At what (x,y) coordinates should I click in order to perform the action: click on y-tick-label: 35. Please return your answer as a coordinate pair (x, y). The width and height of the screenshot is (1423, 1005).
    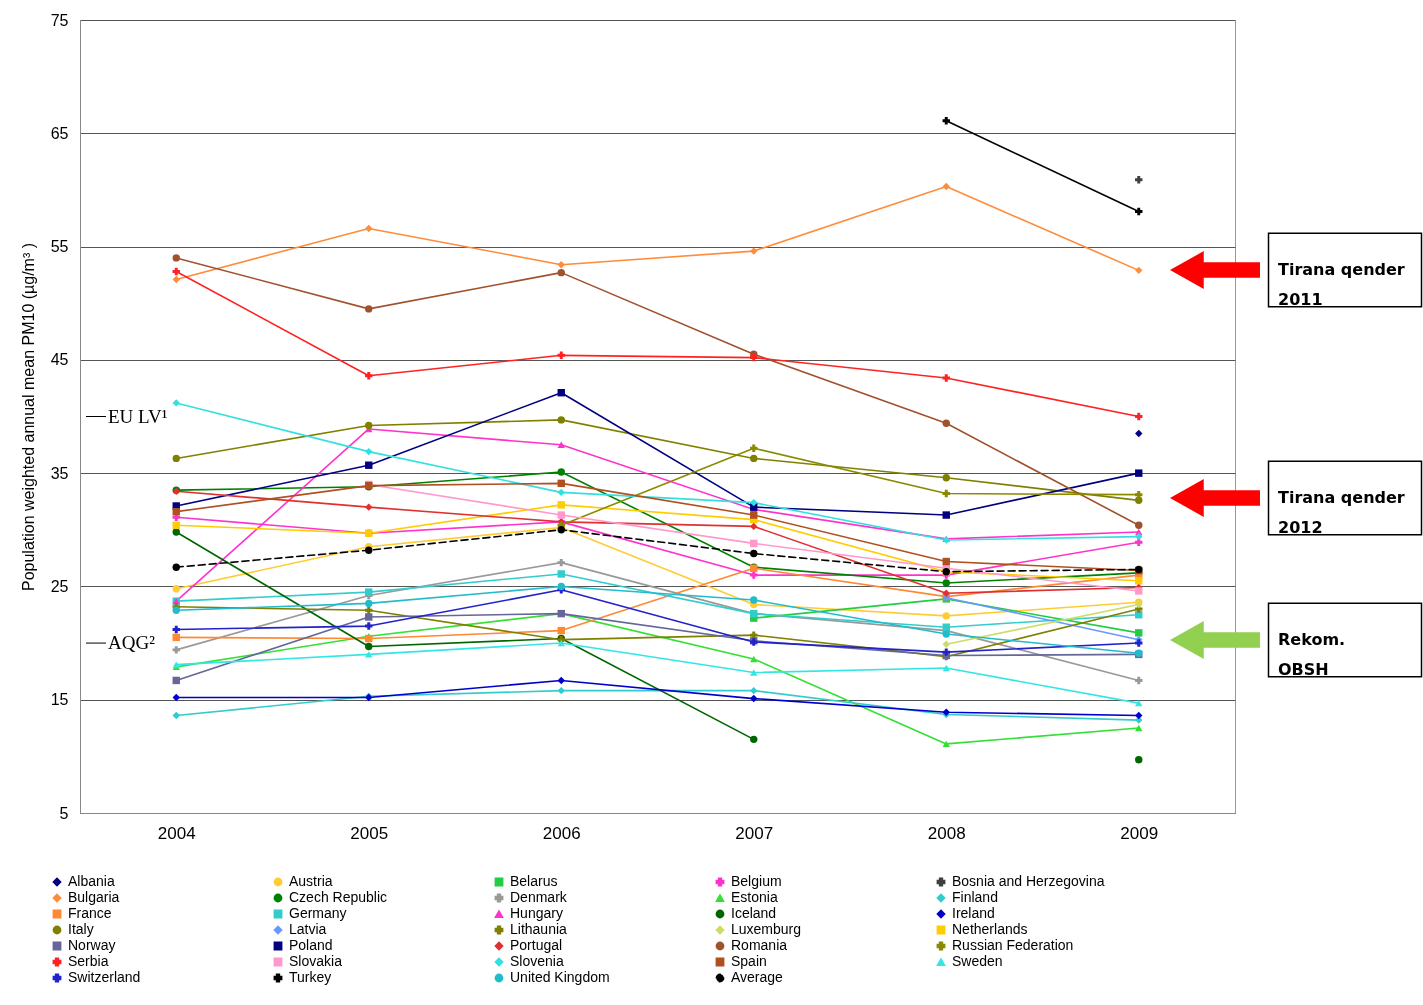
    Looking at the image, I should click on (59, 473).